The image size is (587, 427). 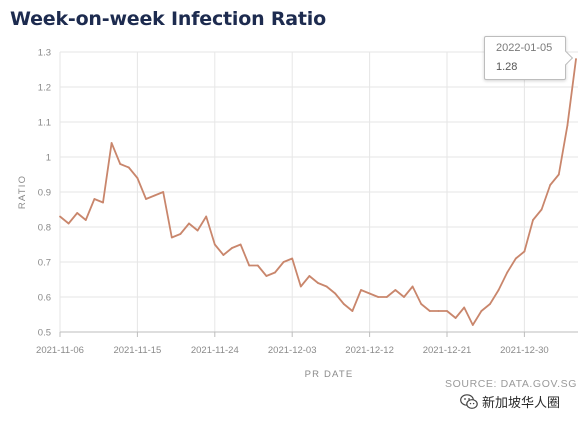 I want to click on y-tick-label: 0.8, so click(x=44, y=228).